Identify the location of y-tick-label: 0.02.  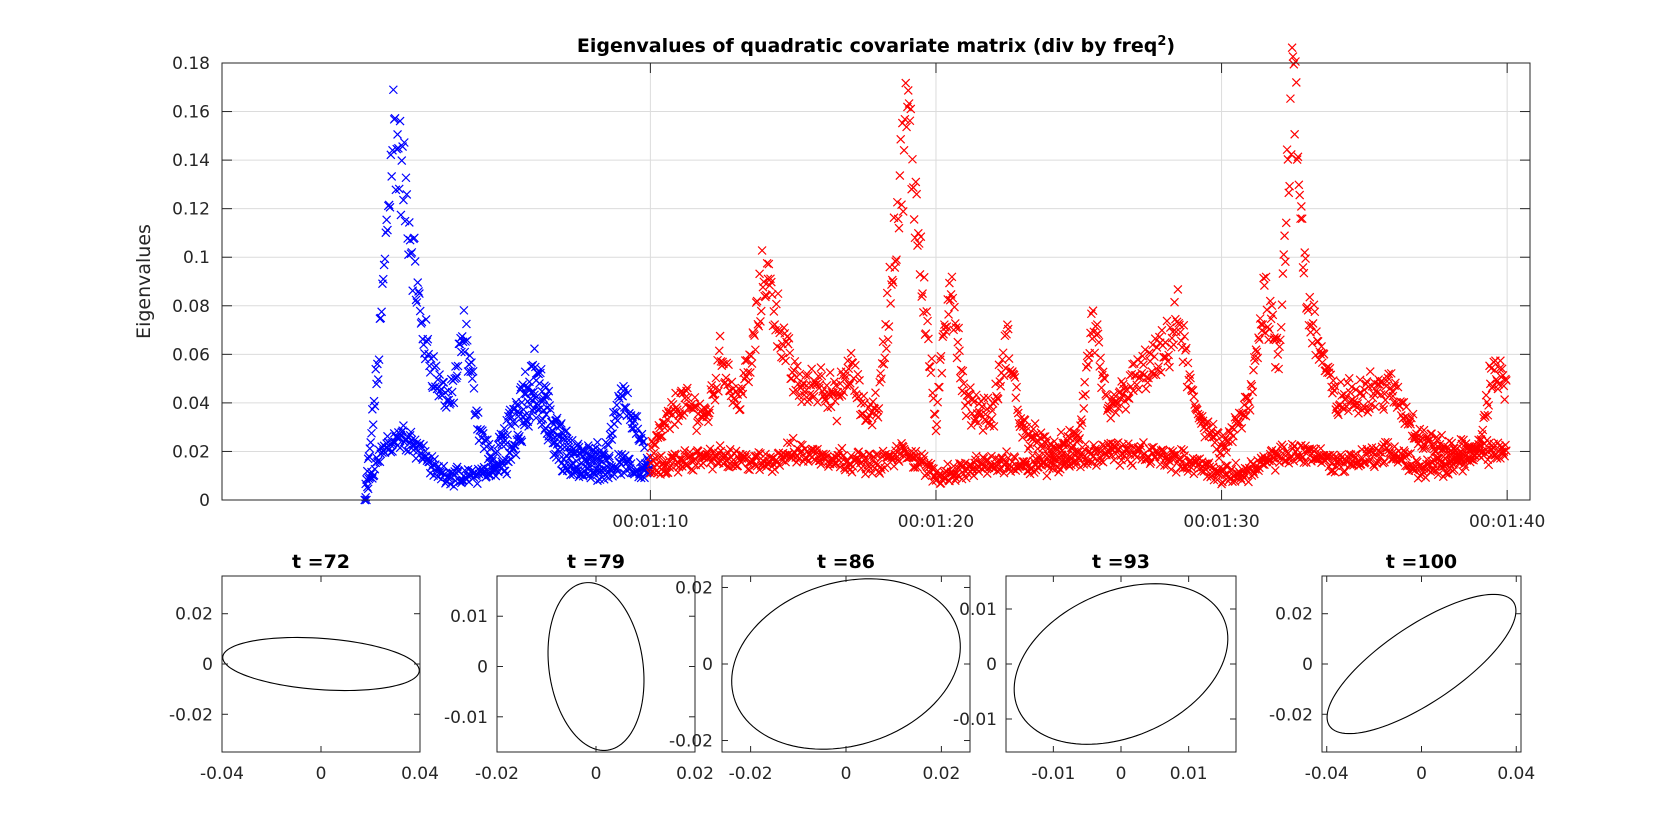
(191, 452).